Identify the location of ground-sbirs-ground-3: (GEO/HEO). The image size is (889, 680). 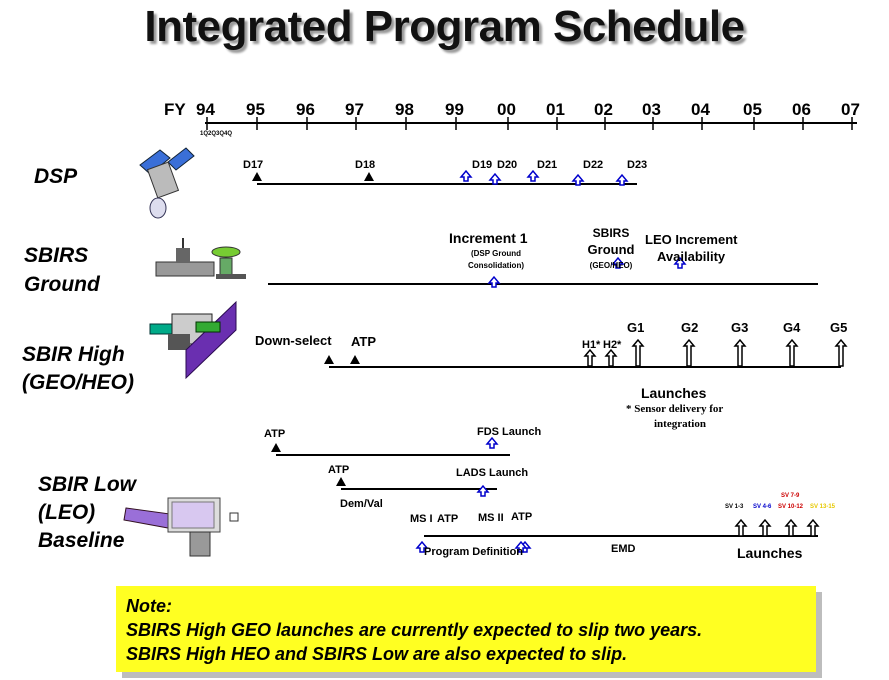
(611, 265).